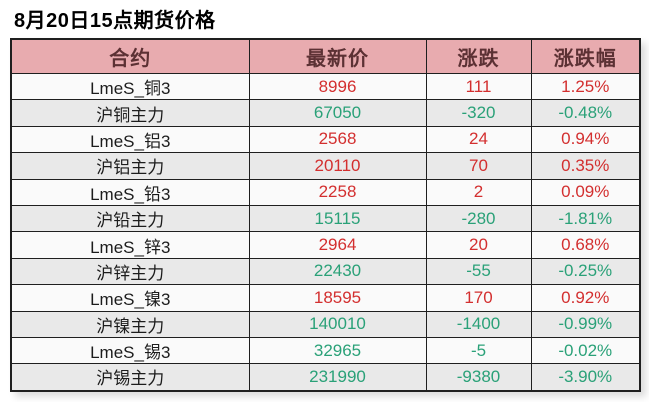  What do you see at coordinates (337, 350) in the screenshot?
I see `price-cell: 32965` at bounding box center [337, 350].